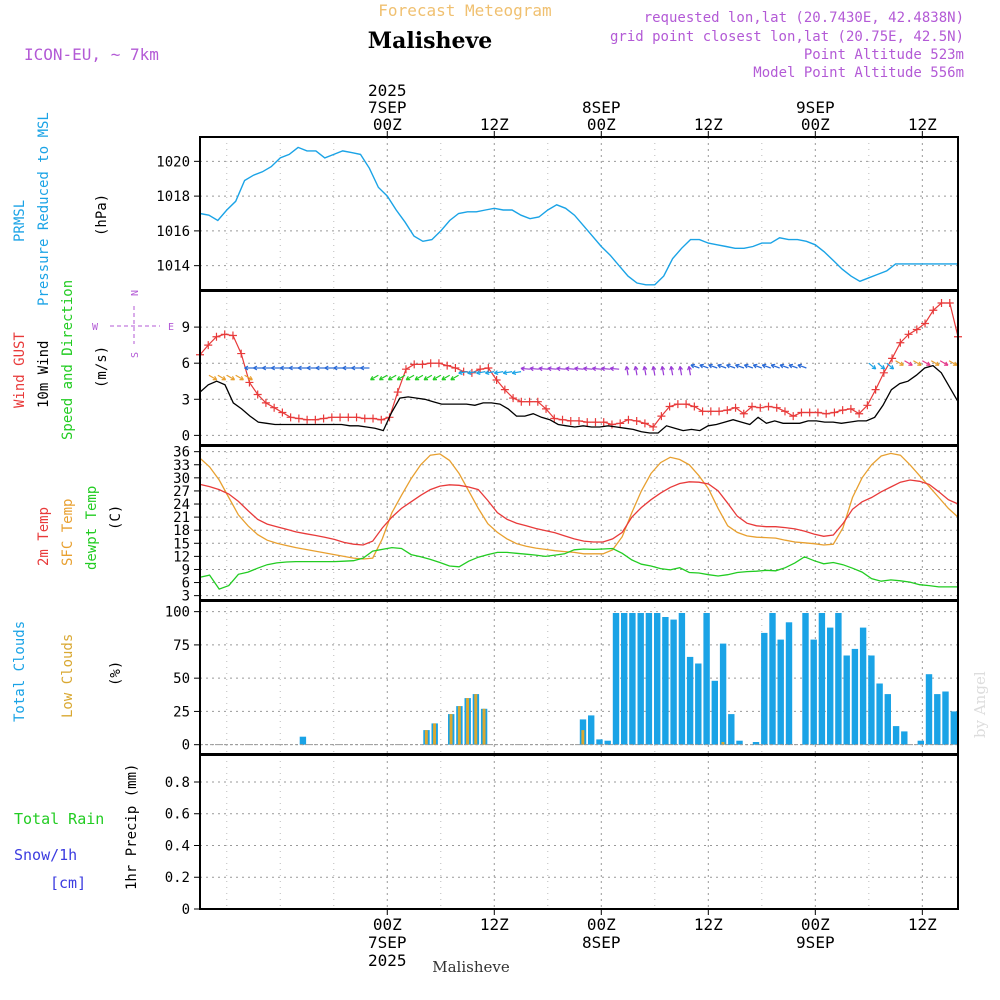  I want to click on wind-speed-line, so click(579, 399).